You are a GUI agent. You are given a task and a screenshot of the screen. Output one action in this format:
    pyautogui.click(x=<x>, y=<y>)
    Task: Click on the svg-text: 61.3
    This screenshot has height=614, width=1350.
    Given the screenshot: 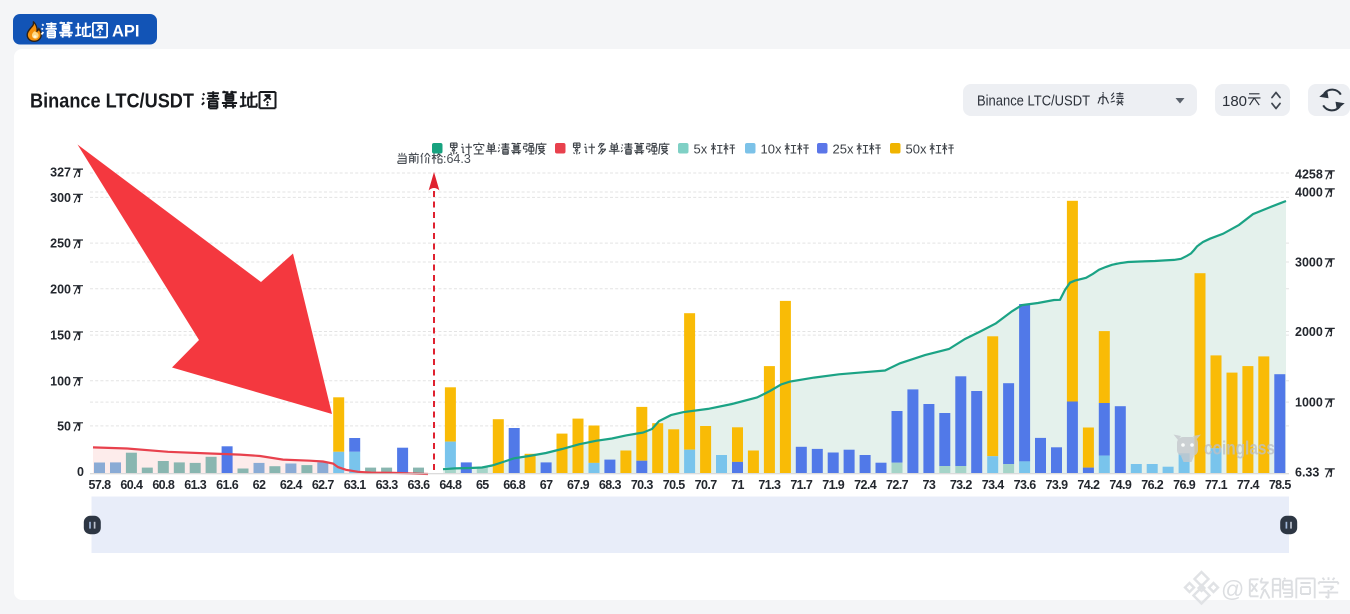 What is the action you would take?
    pyautogui.click(x=195, y=485)
    